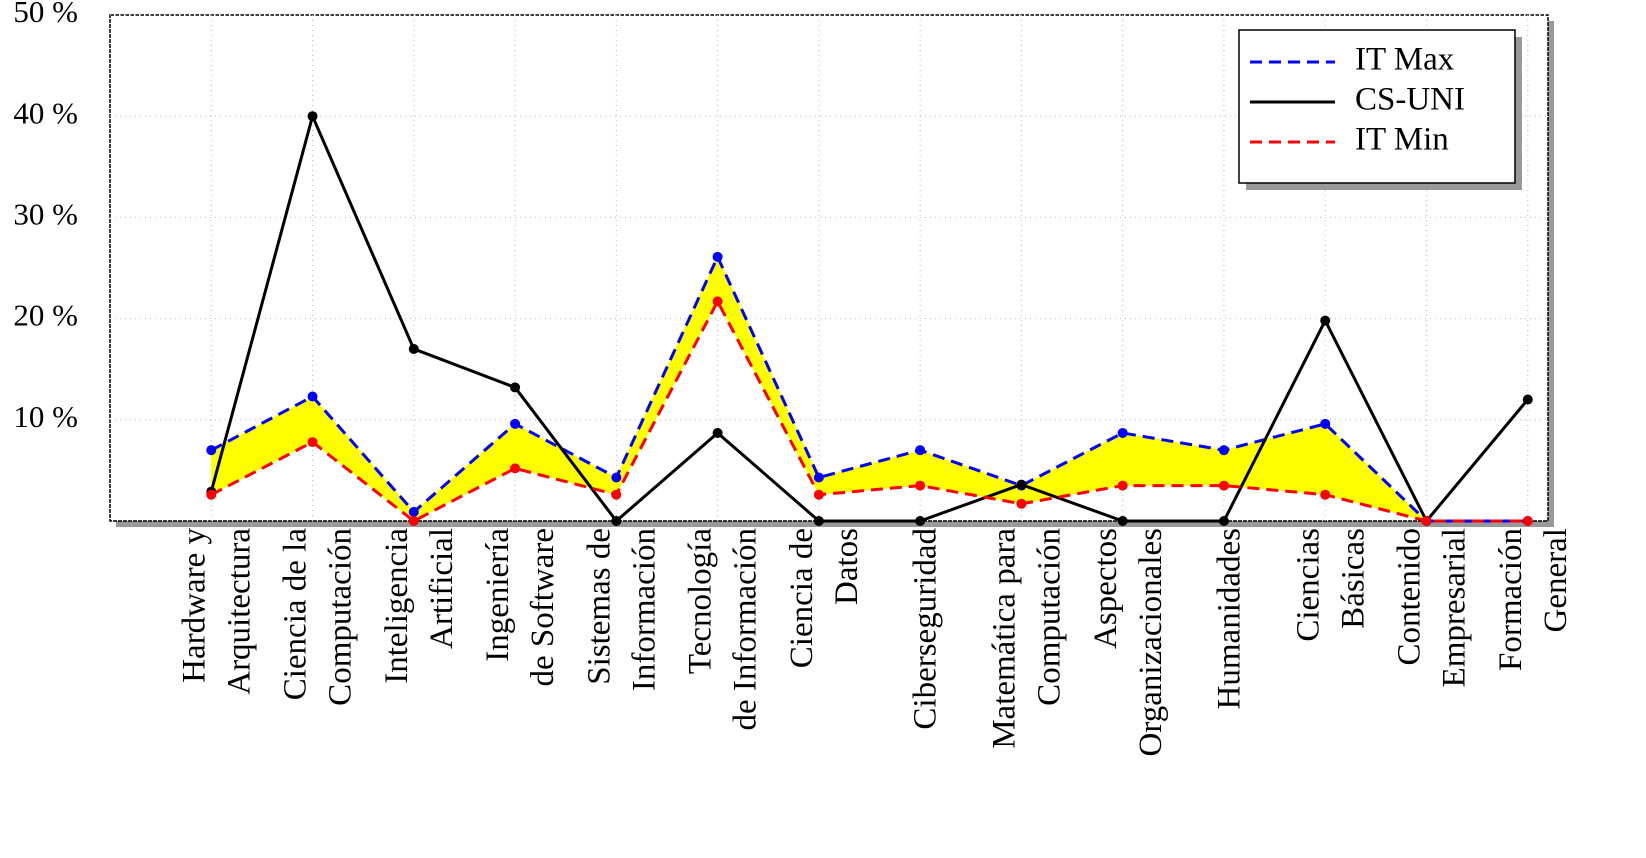 This screenshot has width=1646, height=858. What do you see at coordinates (1410, 100) in the screenshot?
I see `legend-label: CS-UNI` at bounding box center [1410, 100].